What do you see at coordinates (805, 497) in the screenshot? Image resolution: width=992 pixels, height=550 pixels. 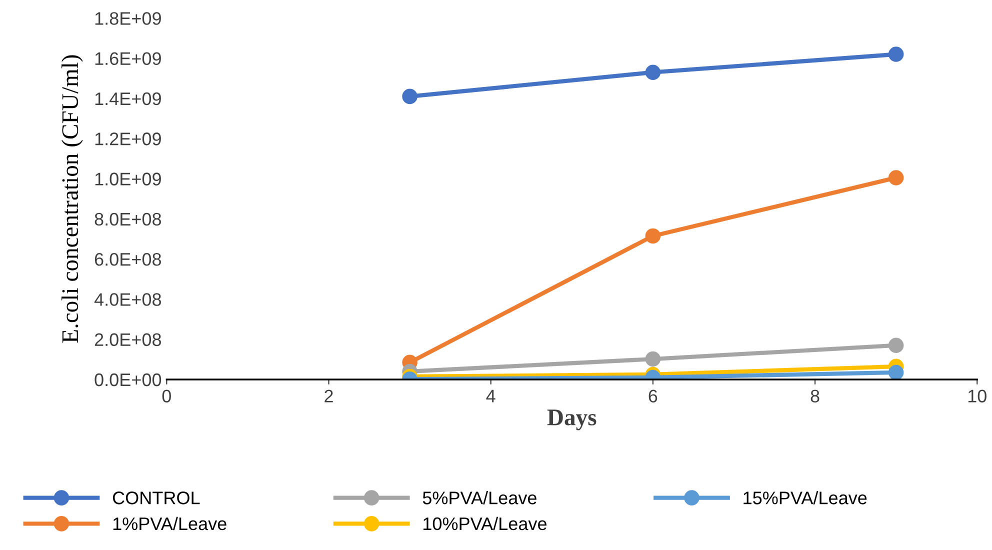 I see `legend-label: 15%PVA/Leave` at bounding box center [805, 497].